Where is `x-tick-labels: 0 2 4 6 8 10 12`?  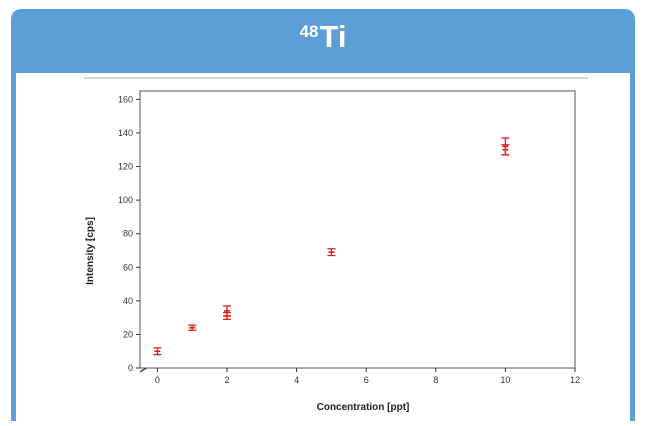 x-tick-labels: 0 2 4 6 8 10 12 is located at coordinates (367, 380).